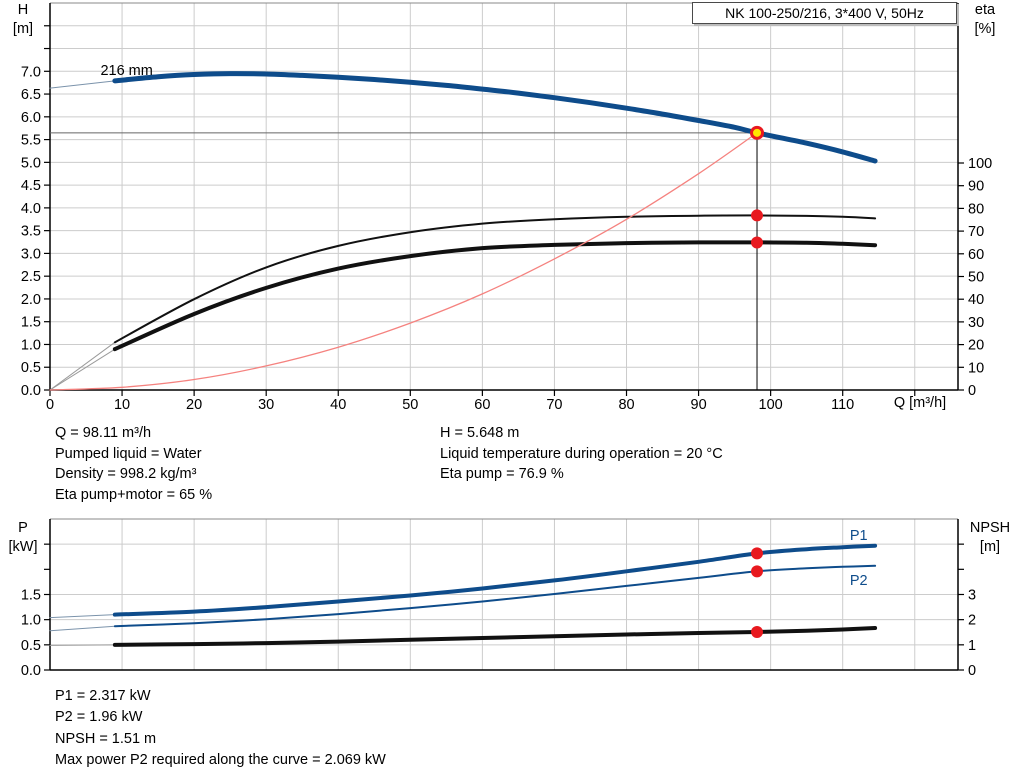  Describe the element at coordinates (134, 494) in the screenshot. I see `annotation-eta-pump-motor: Eta pump+motor = 65 %` at that location.